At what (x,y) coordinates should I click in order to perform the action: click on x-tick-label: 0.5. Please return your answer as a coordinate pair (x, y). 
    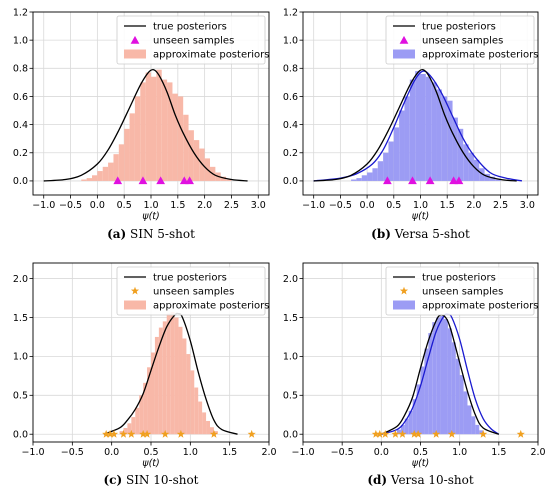
    Looking at the image, I should click on (393, 205).